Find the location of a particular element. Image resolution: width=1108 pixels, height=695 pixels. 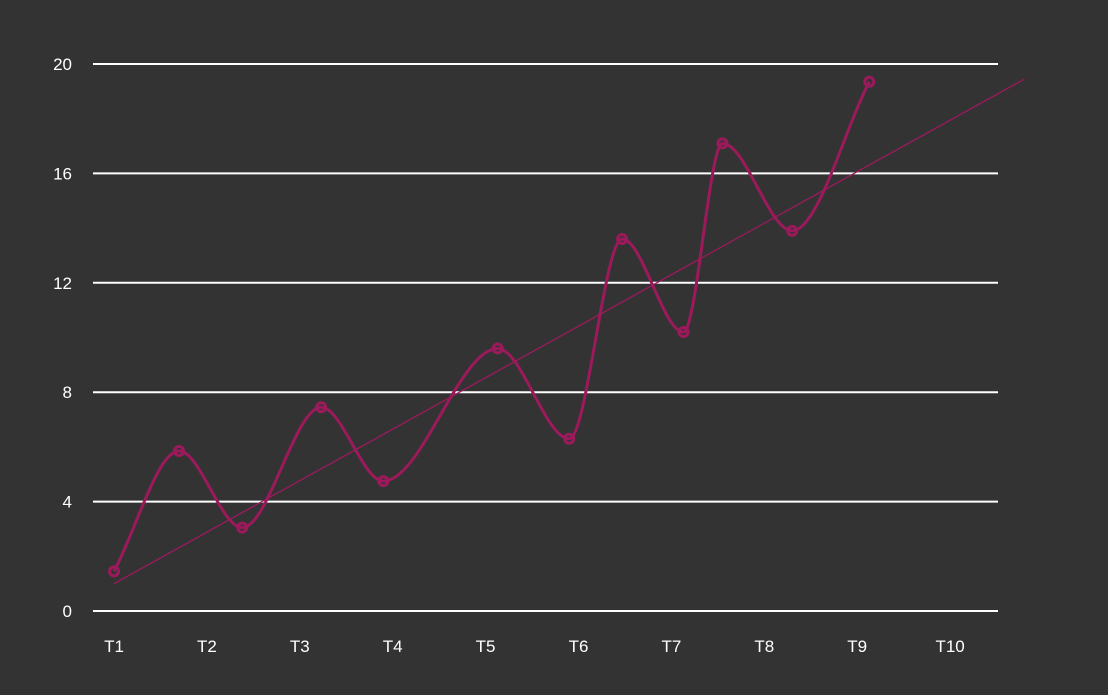

y-tick-label: 0 is located at coordinates (67, 611).